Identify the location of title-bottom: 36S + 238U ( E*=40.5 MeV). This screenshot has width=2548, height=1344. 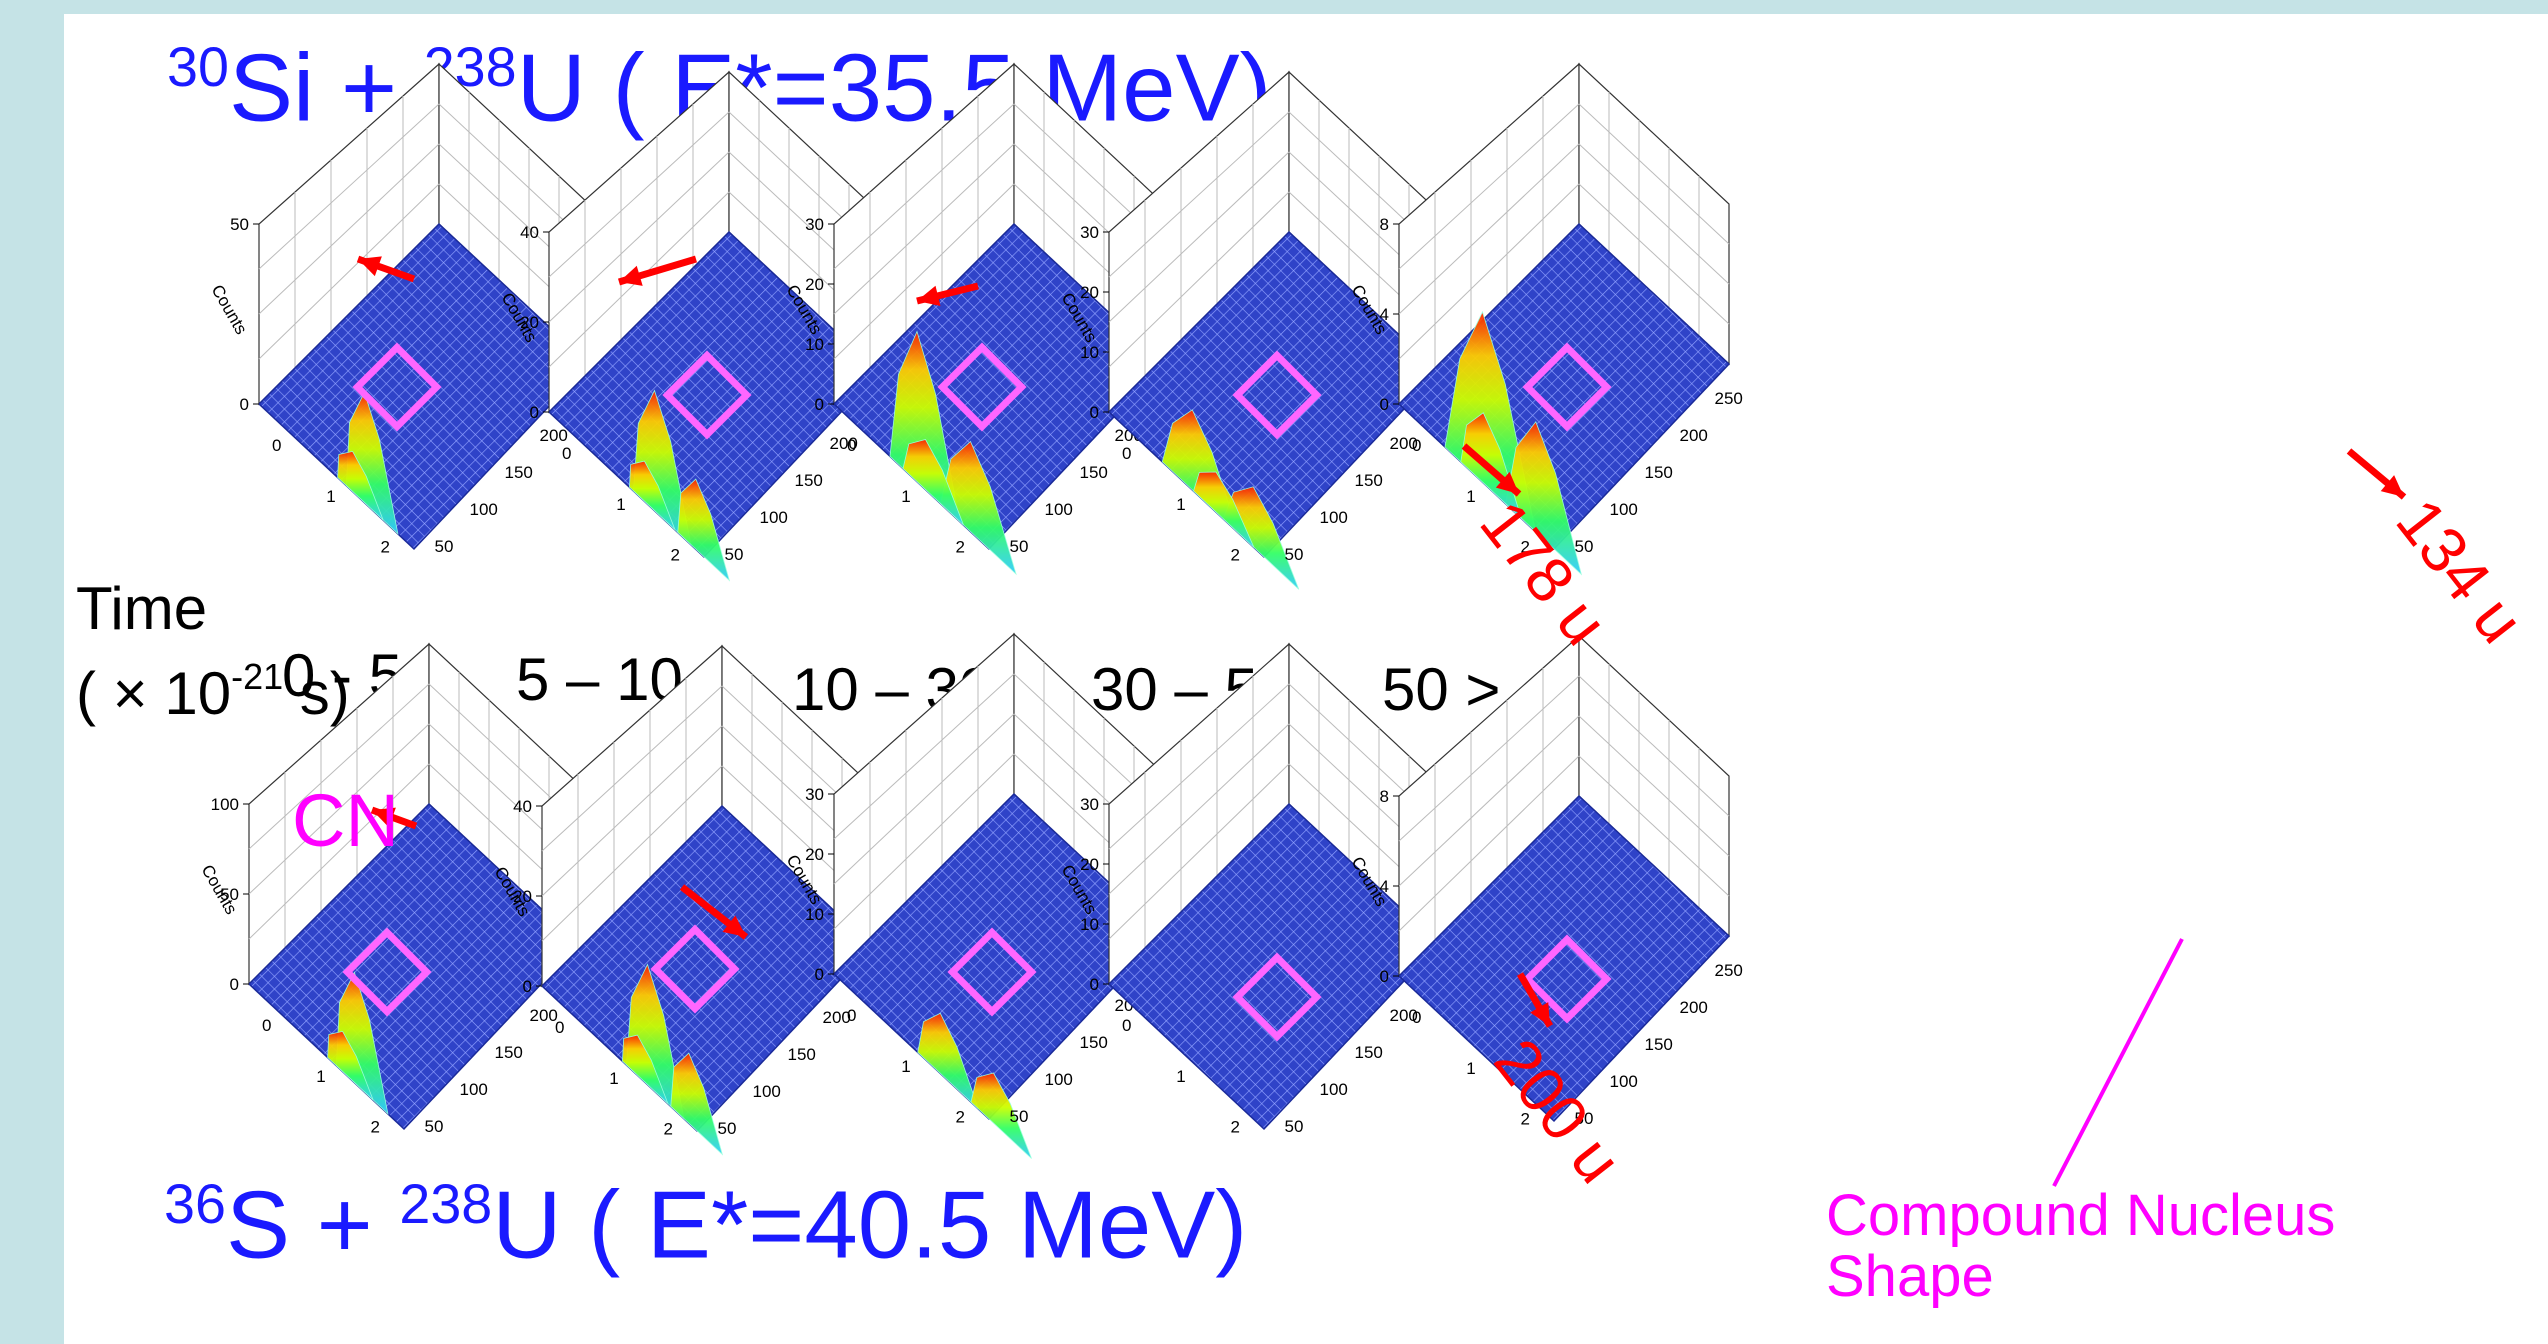
(706, 1225).